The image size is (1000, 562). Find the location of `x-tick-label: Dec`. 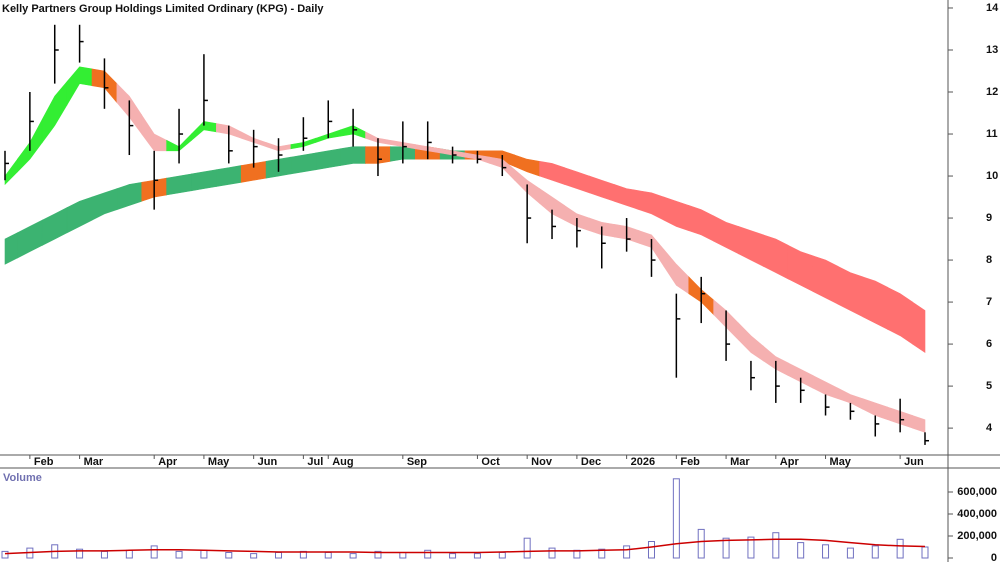

x-tick-label: Dec is located at coordinates (591, 462).